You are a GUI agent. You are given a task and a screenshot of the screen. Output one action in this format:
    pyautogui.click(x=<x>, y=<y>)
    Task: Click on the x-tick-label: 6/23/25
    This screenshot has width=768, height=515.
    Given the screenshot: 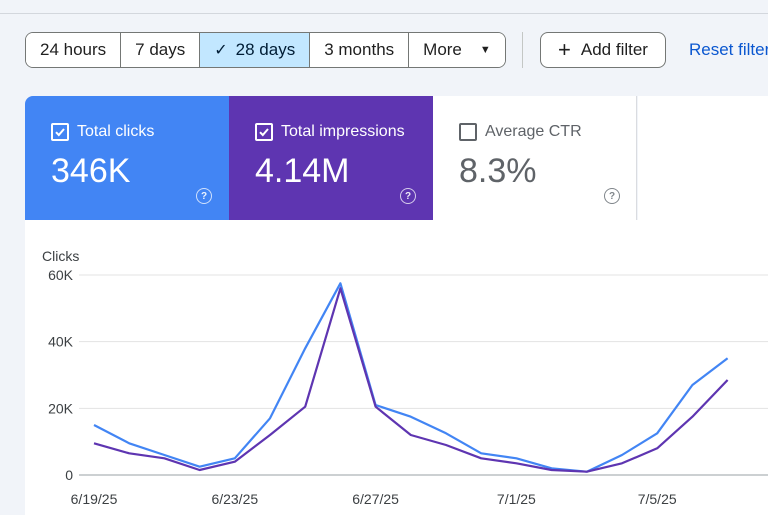 What is the action you would take?
    pyautogui.click(x=234, y=499)
    